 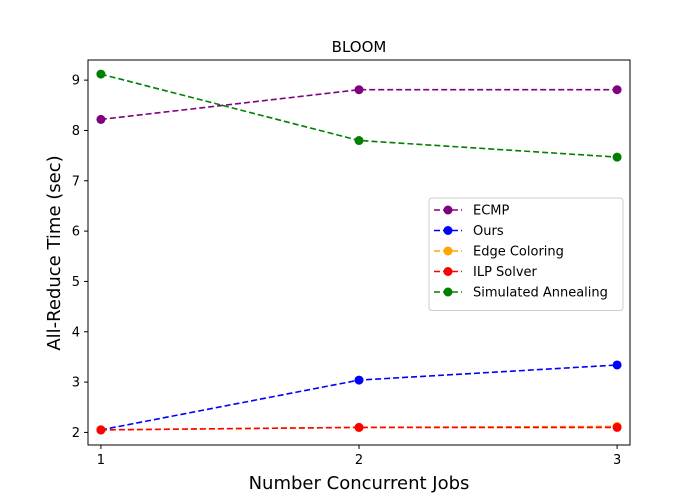 What do you see at coordinates (76, 81) in the screenshot?
I see `y-tick-label-7: 9` at bounding box center [76, 81].